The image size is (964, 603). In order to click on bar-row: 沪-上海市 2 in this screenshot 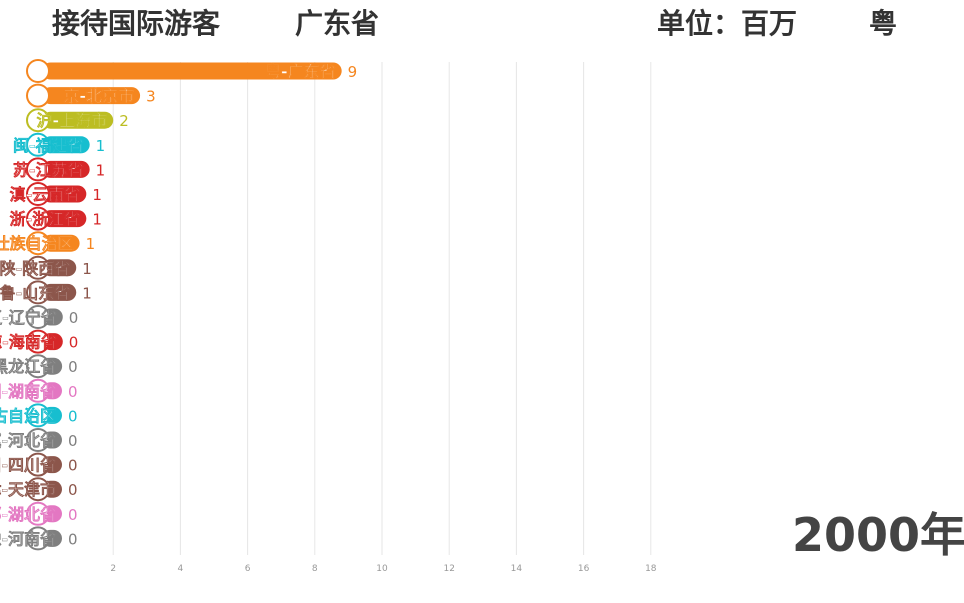, I will do `click(77, 120)`.